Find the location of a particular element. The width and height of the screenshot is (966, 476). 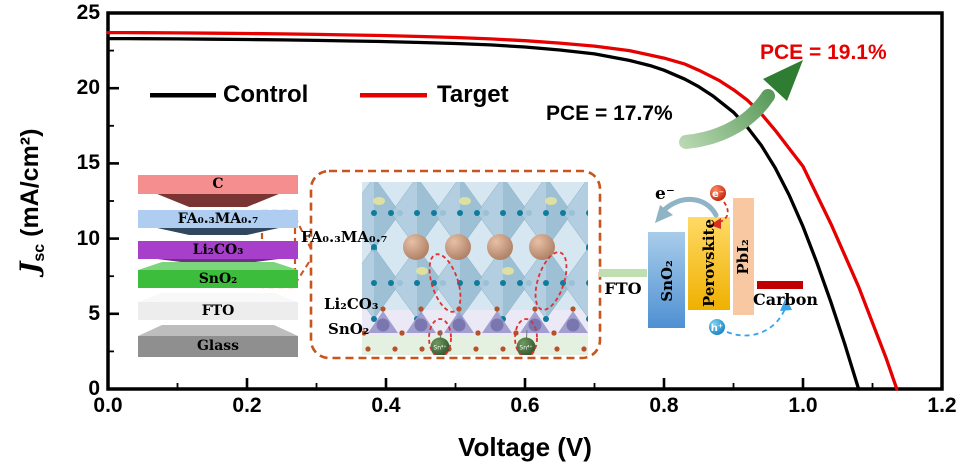

band-pbi2-label: PbI₂ is located at coordinates (743, 257).